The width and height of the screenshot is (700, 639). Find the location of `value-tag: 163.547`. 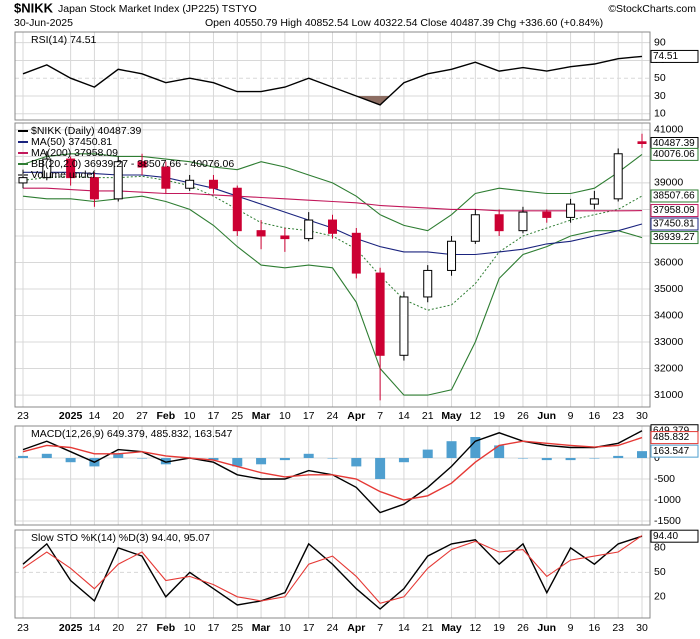

value-tag: 163.547 is located at coordinates (671, 451).